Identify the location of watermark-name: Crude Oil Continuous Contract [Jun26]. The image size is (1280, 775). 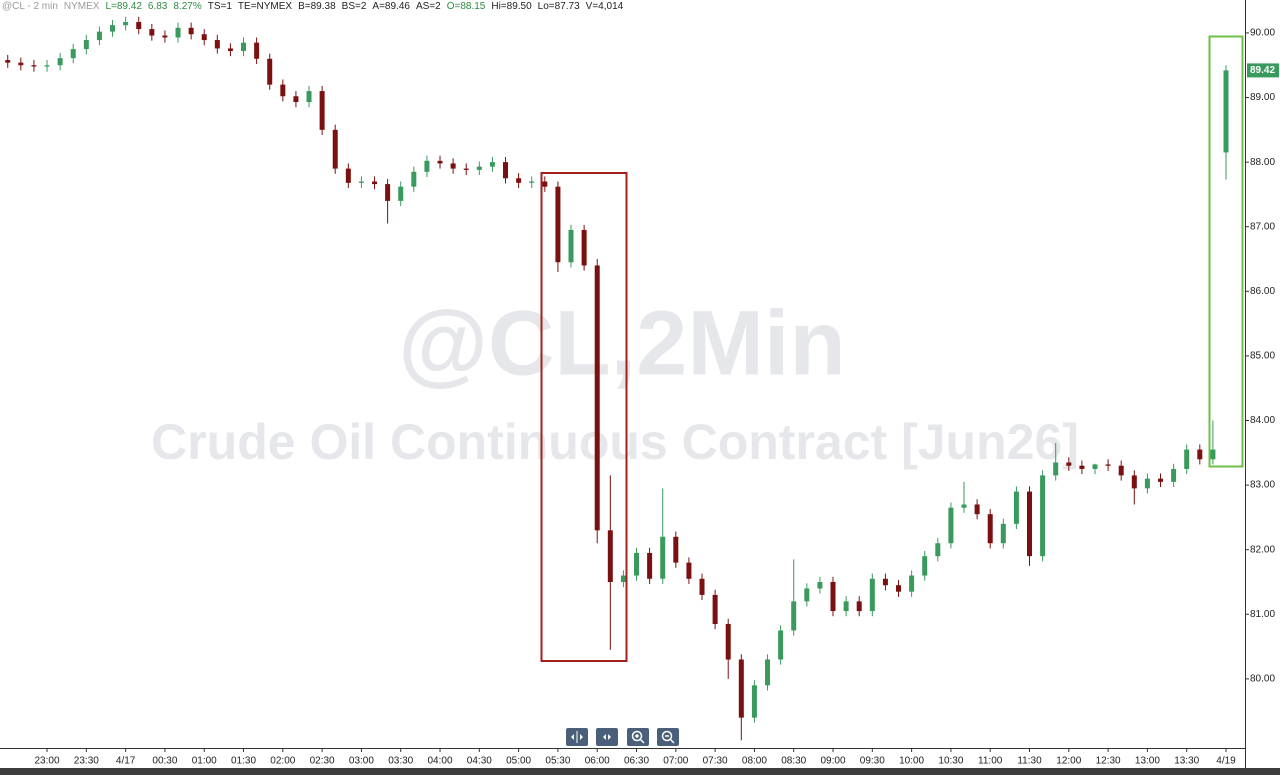
(615, 442).